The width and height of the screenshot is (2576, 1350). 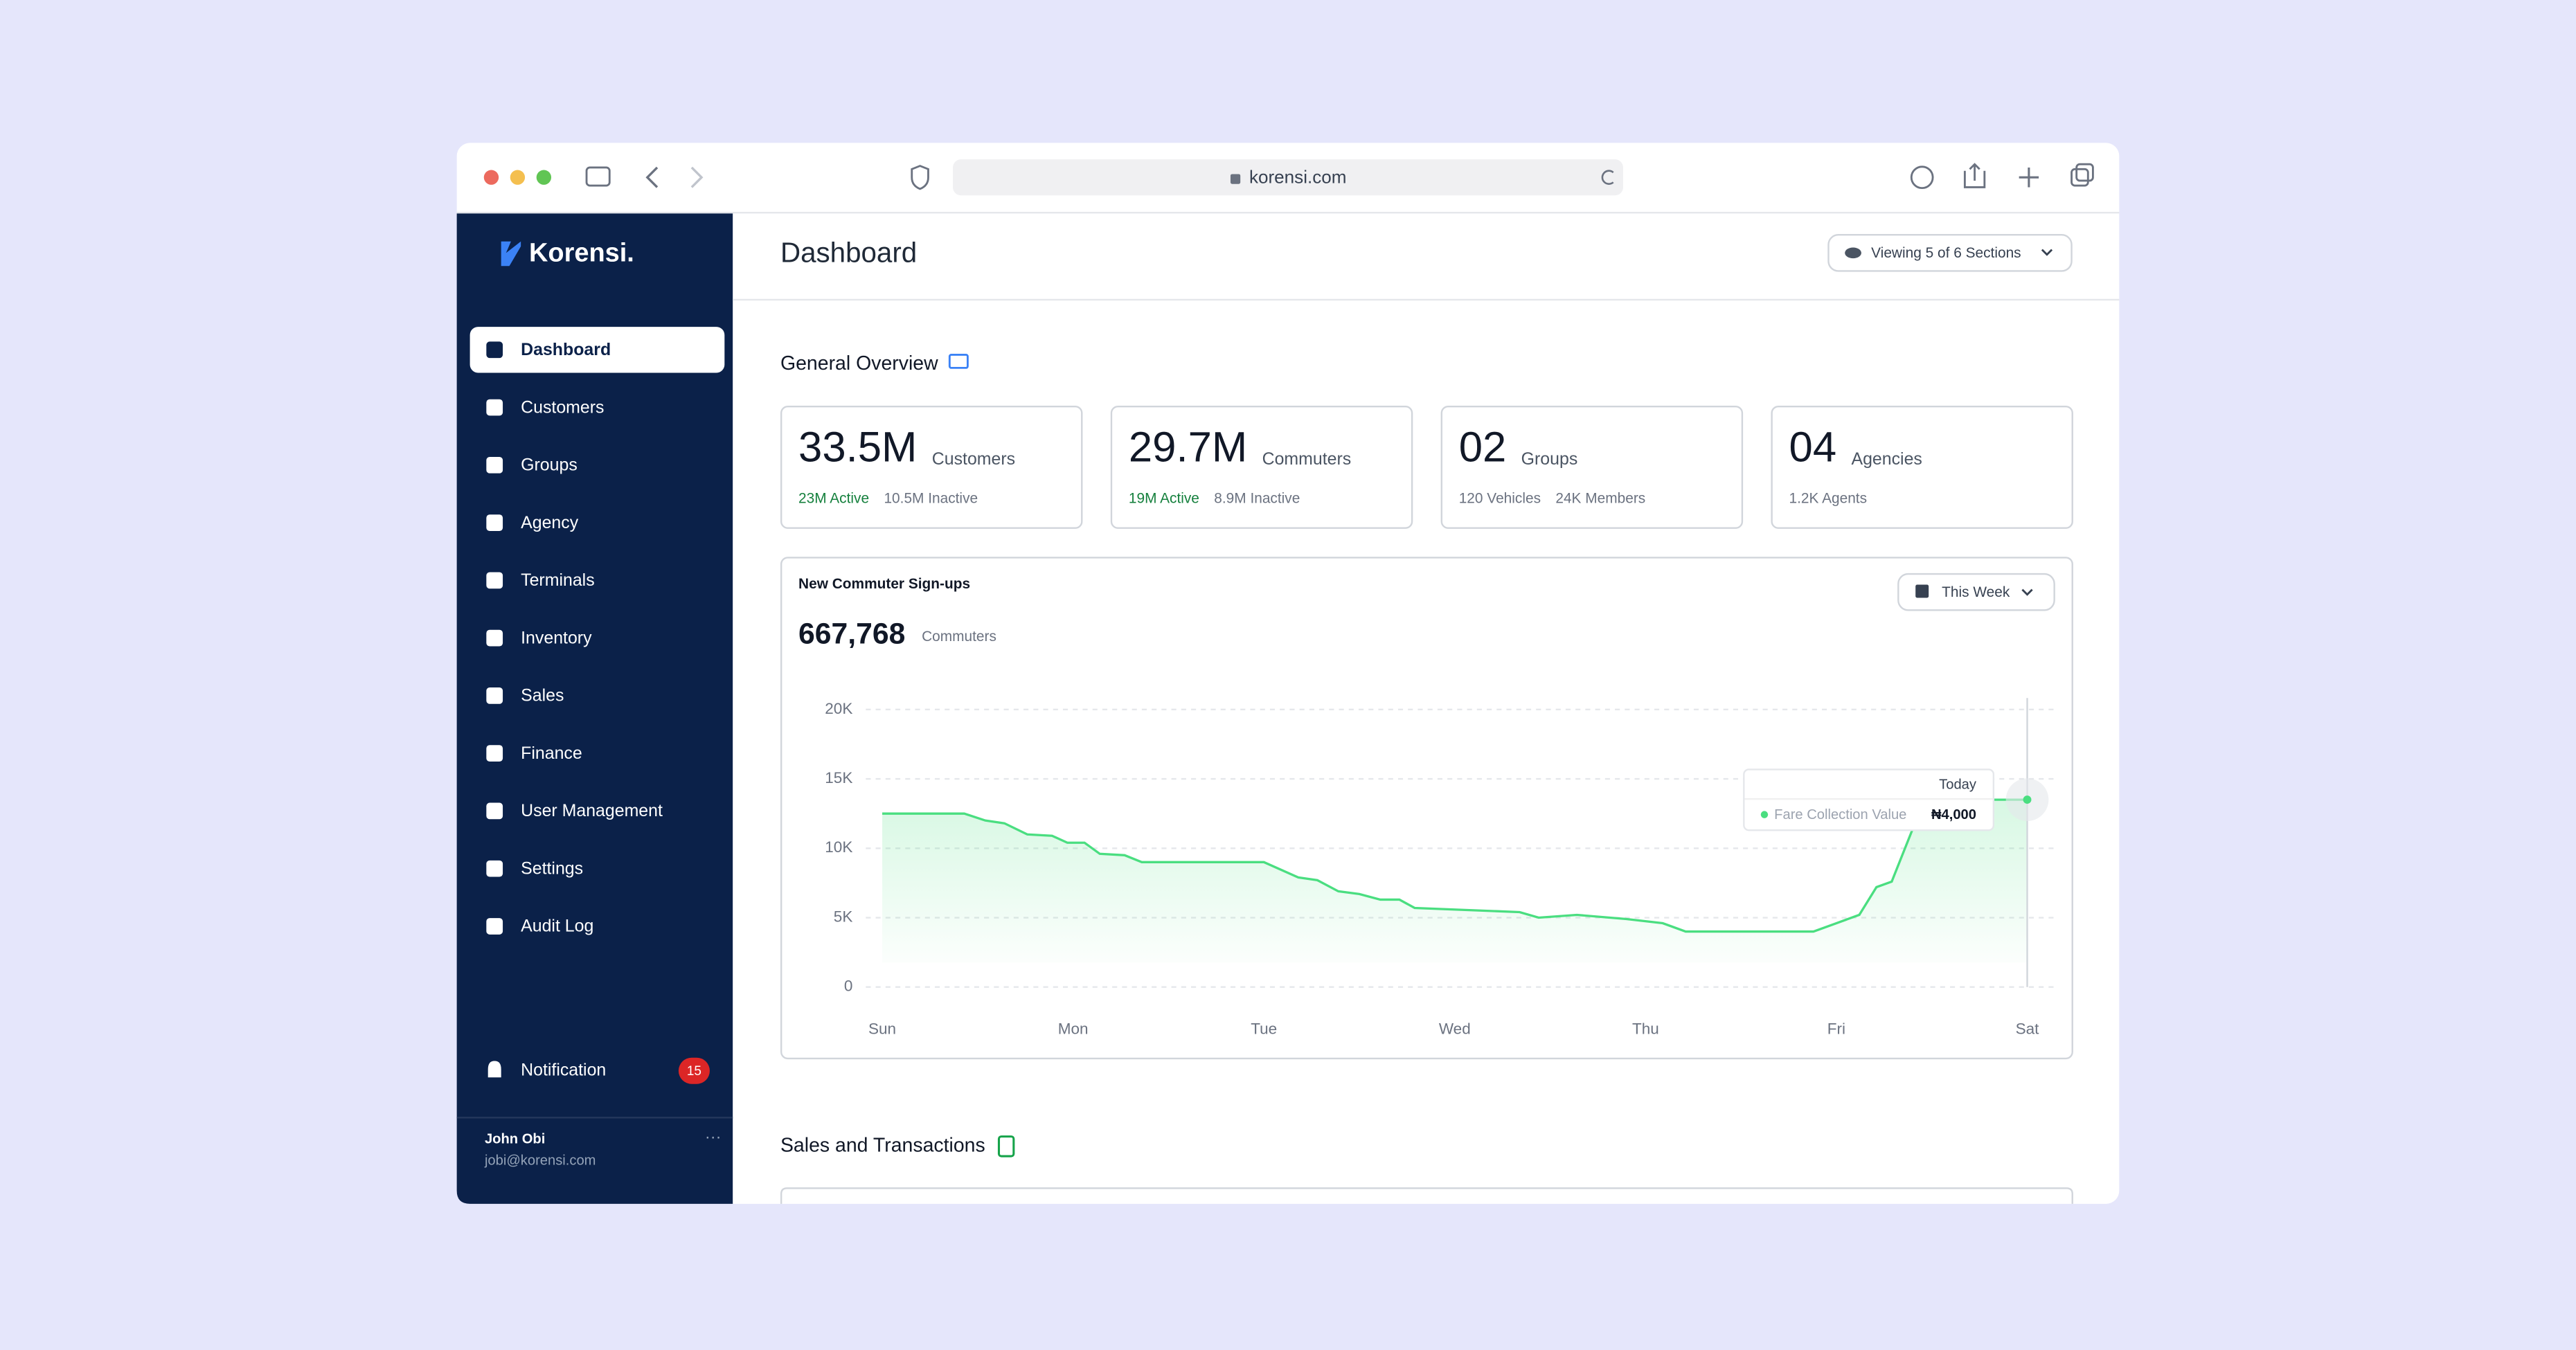 I want to click on nav-item: Customers, so click(x=562, y=407).